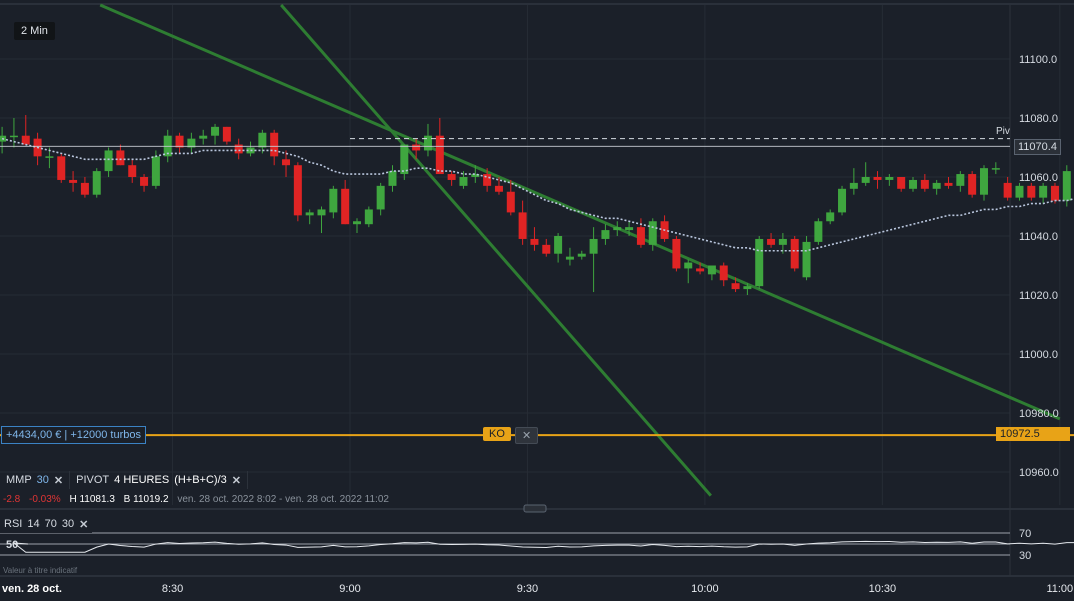 This screenshot has width=1074, height=601. What do you see at coordinates (35, 480) in the screenshot?
I see `mmp-indicator: MMP 30 ✕` at bounding box center [35, 480].